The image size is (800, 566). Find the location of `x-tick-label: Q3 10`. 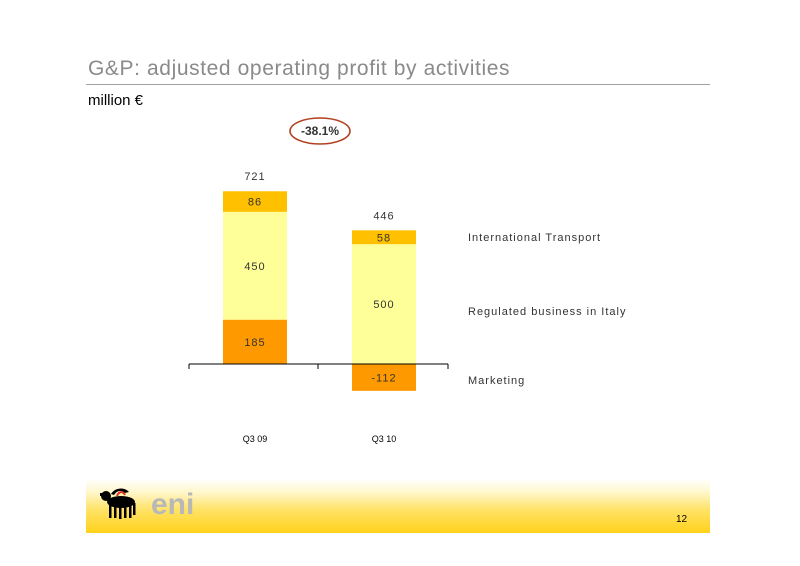

x-tick-label: Q3 10 is located at coordinates (384, 439).